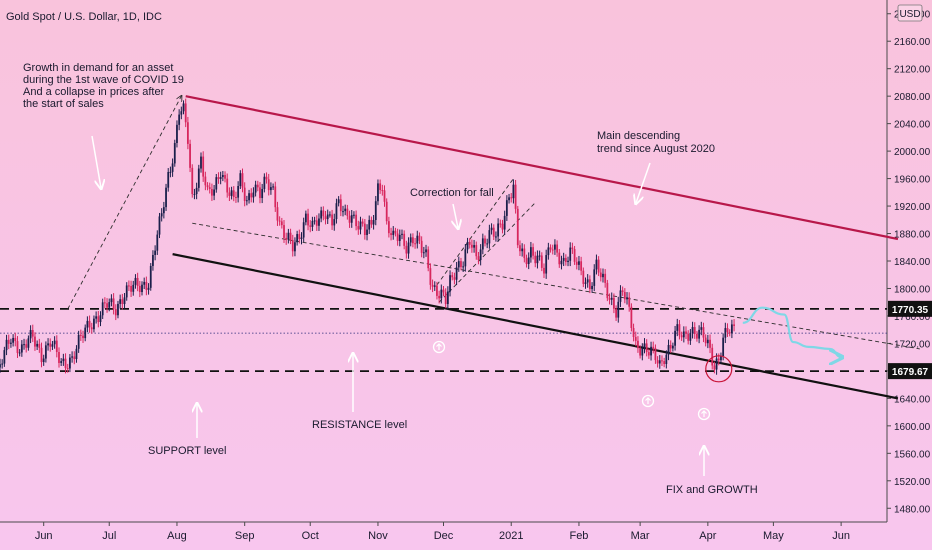  Describe the element at coordinates (511, 536) in the screenshot. I see `time-tick-label: 2021` at that location.